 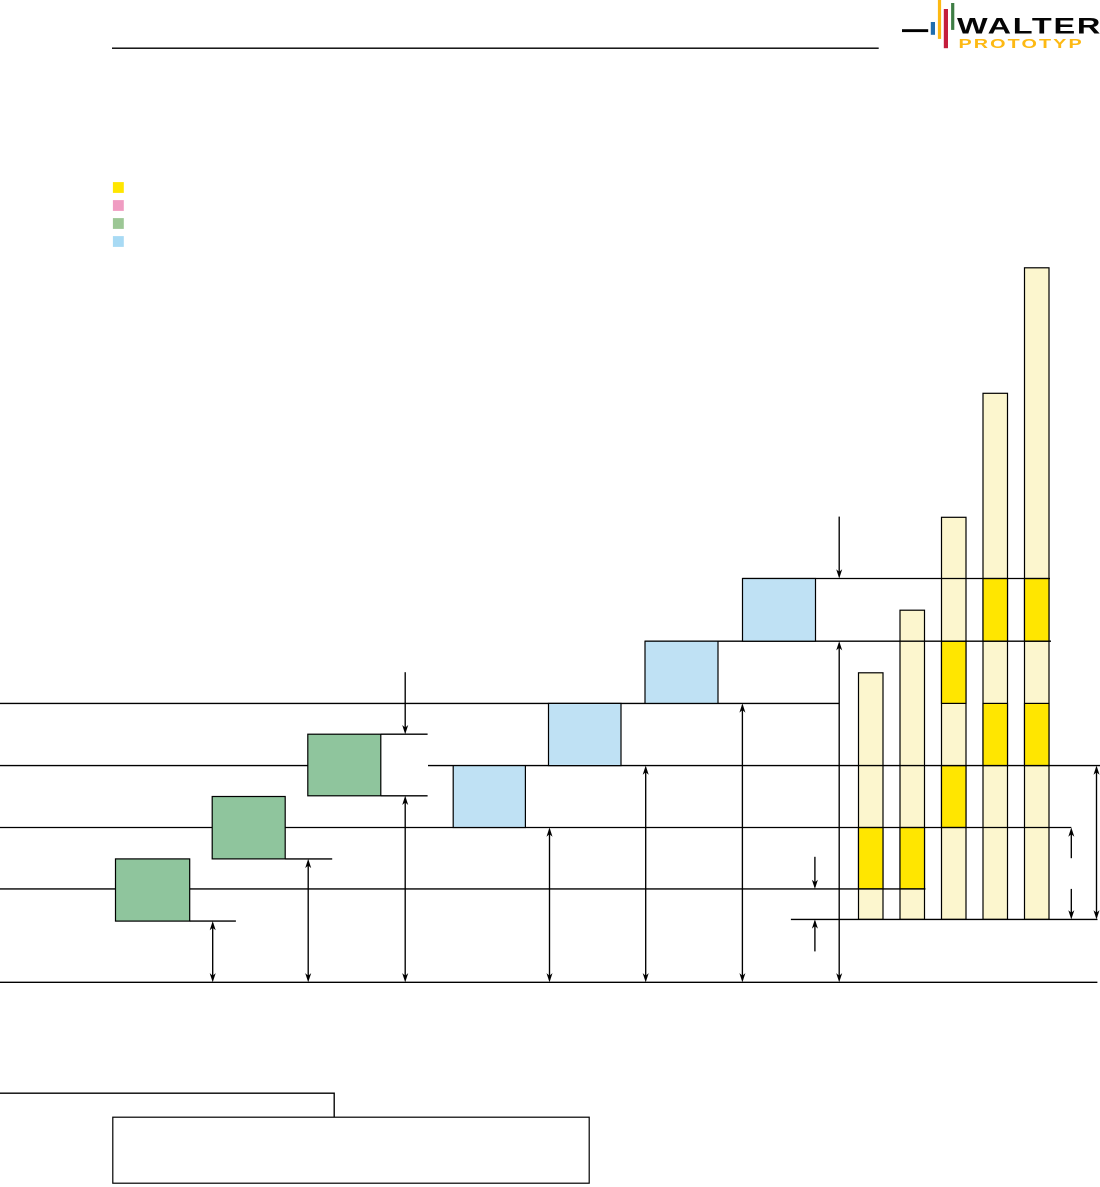 I want to click on svg-text: WALTER, so click(x=1028, y=25).